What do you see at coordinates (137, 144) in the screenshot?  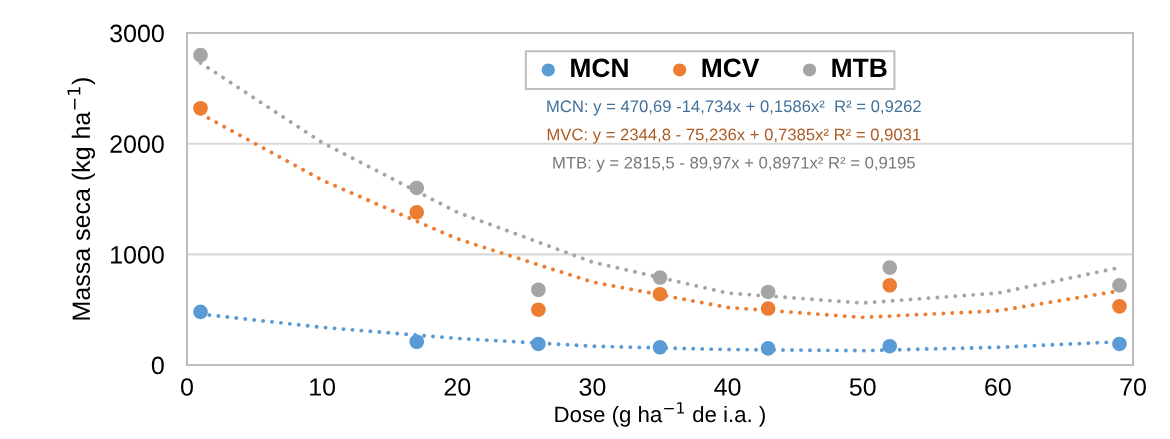 I see `y-tick-label: 2000` at bounding box center [137, 144].